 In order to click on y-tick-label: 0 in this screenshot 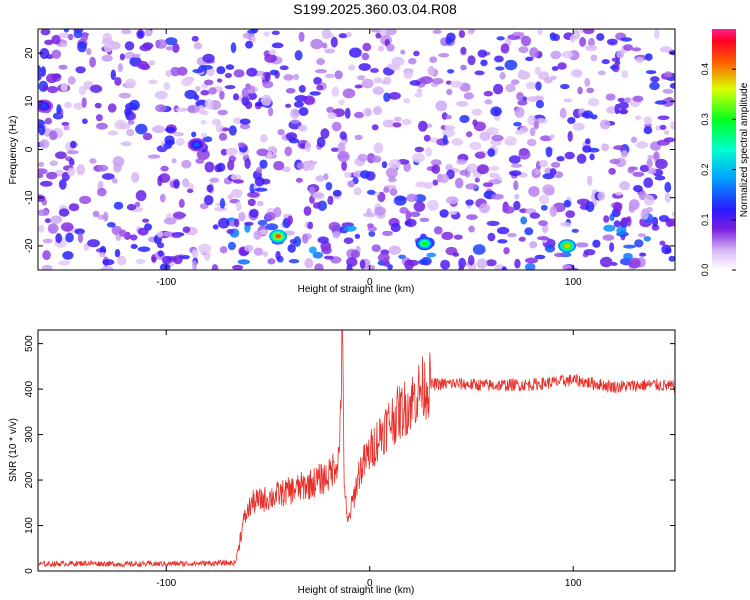, I will do `click(29, 149)`.